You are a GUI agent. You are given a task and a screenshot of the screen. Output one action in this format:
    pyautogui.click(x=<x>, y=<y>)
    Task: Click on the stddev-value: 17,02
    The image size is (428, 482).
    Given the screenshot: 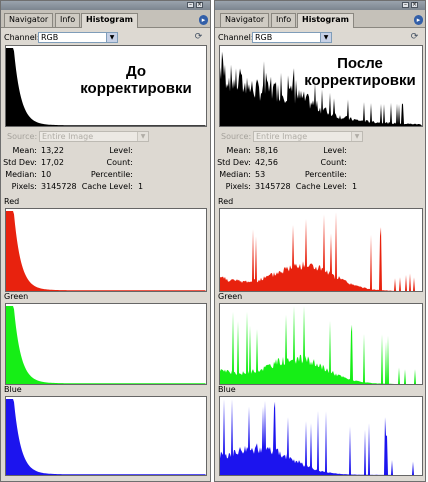 What is the action you would take?
    pyautogui.click(x=52, y=162)
    